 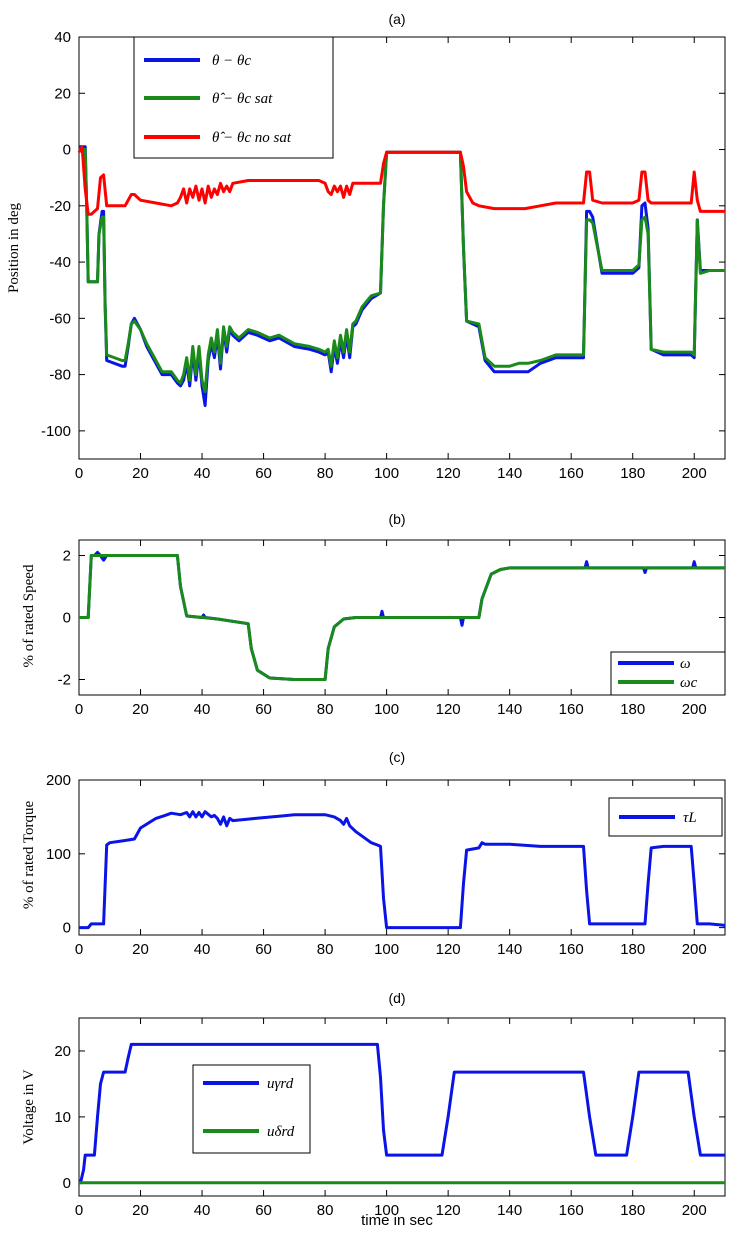 I want to click on panel-b-legend: ω ωc, so click(x=668, y=673).